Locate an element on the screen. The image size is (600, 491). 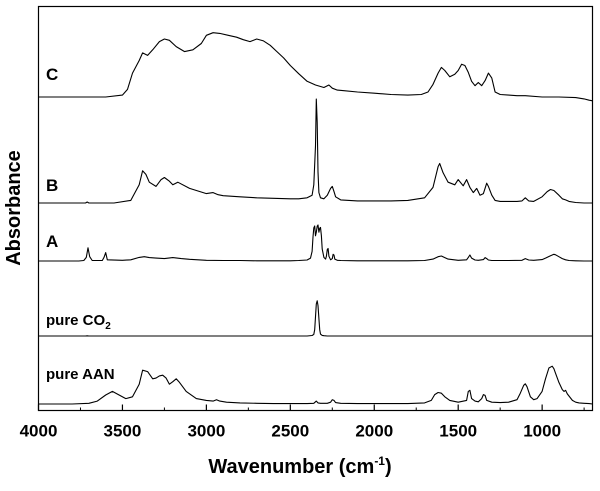
trace-label-pure-co2: pure CO2 is located at coordinates (78, 322).